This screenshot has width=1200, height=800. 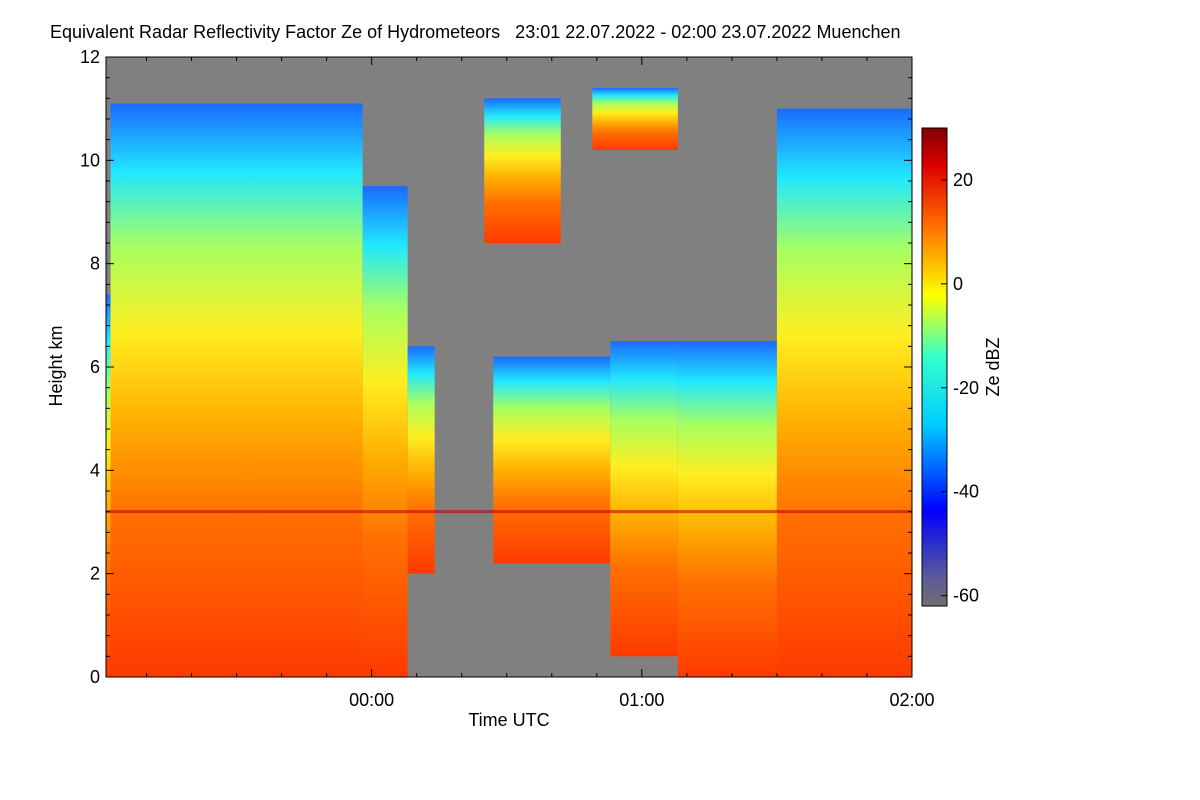 I want to click on colorbar-ticks: -60 -40 -20 0 20, so click(x=960, y=388).